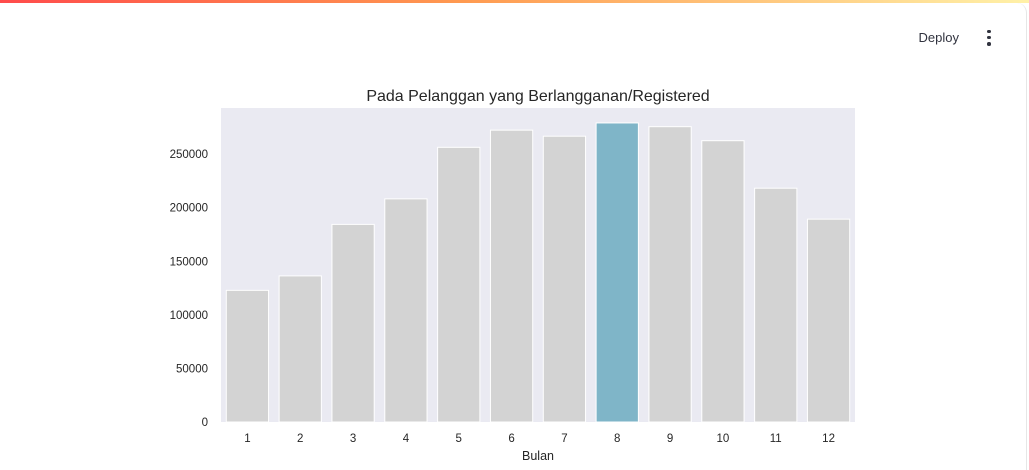 Image resolution: width=1029 pixels, height=470 pixels. I want to click on x-tick-label: 10, so click(723, 439).